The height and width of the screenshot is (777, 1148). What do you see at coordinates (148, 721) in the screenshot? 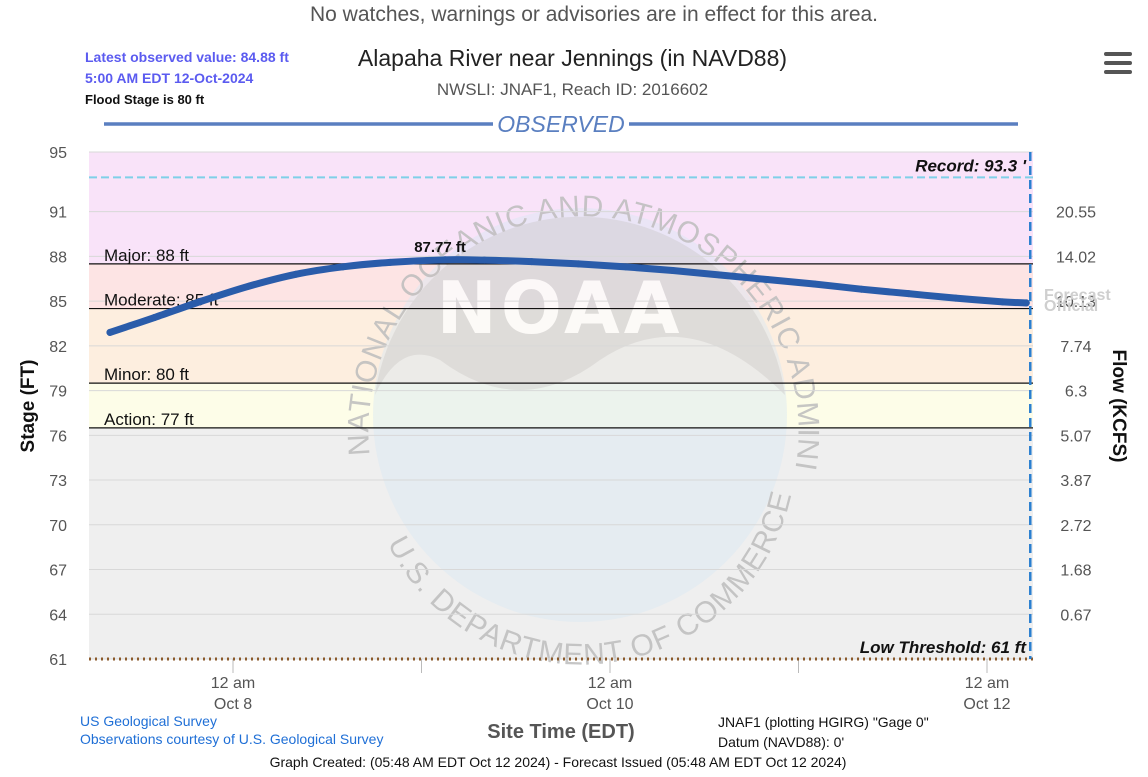
I see `usgs-link: US Geological Survey` at bounding box center [148, 721].